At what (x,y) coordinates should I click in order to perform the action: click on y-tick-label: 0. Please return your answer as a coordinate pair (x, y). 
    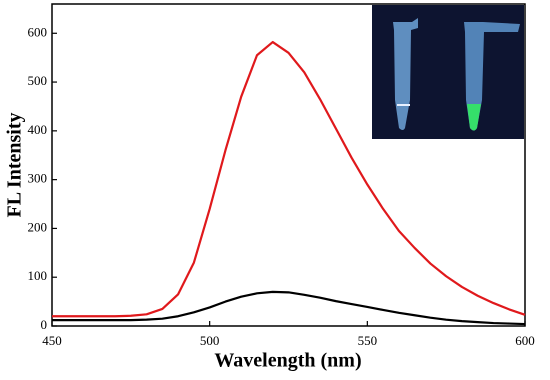
    Looking at the image, I should click on (44, 324).